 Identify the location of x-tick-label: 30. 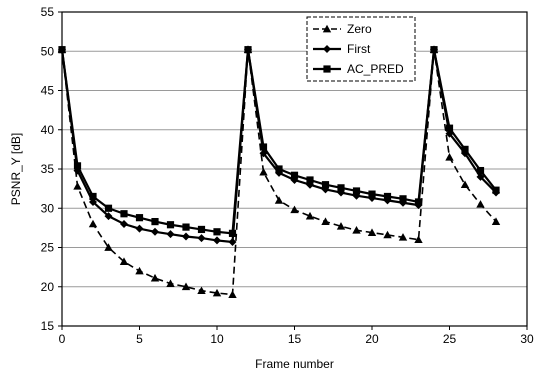
(527, 339).